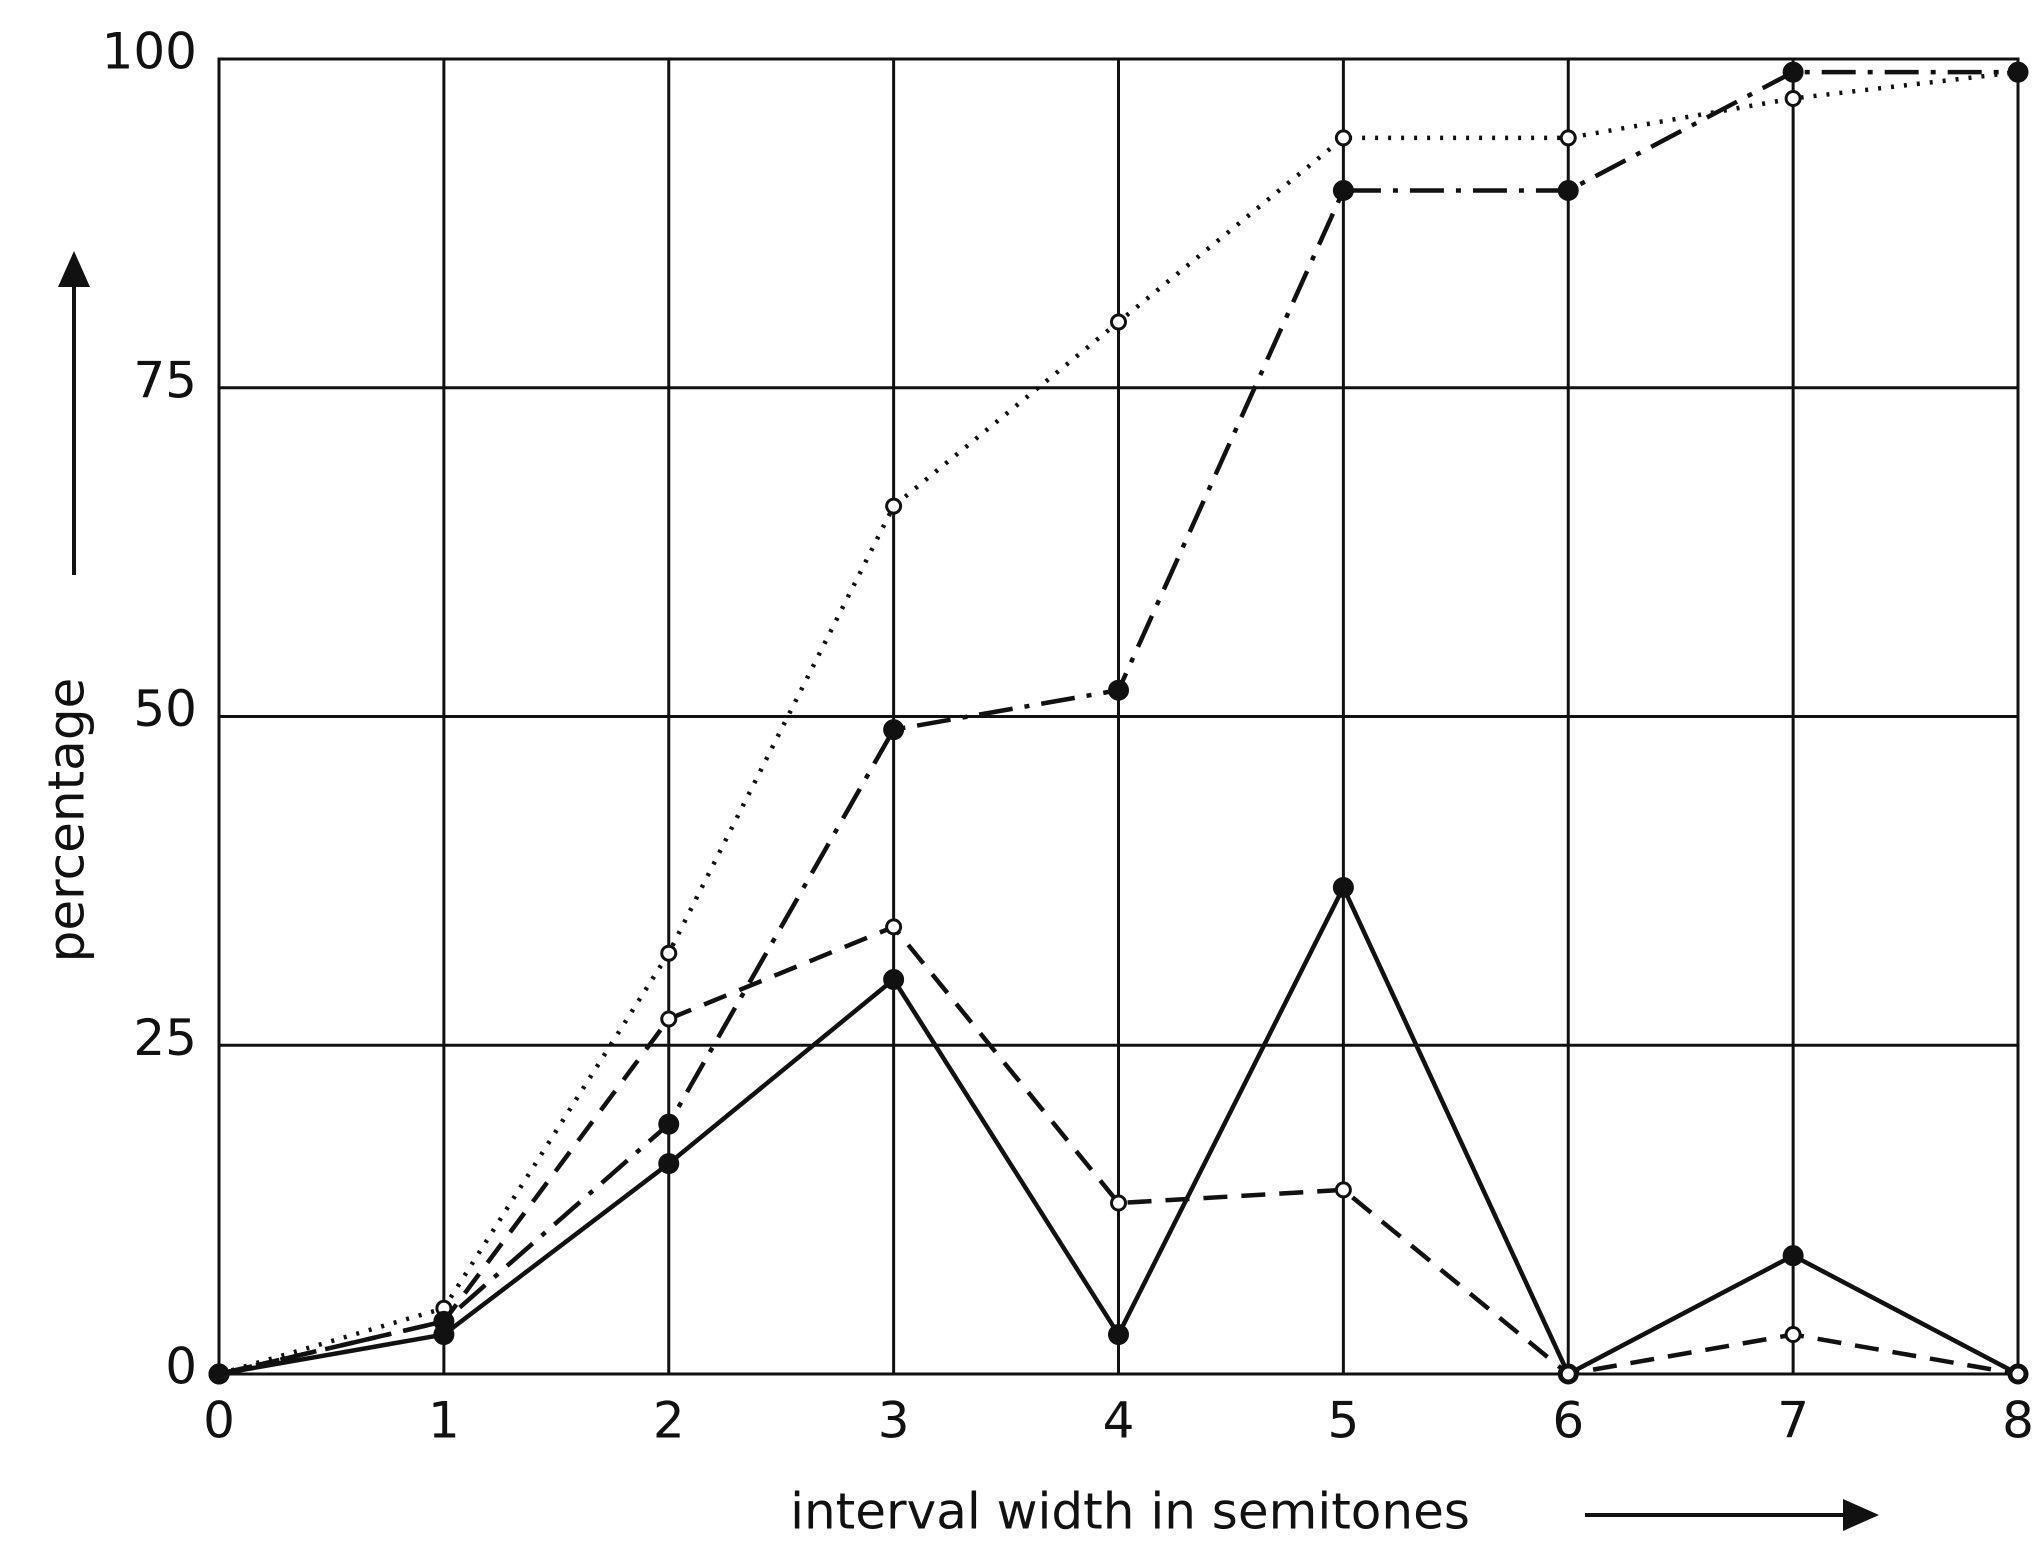 This screenshot has width=2042, height=1560. What do you see at coordinates (894, 1421) in the screenshot?
I see `x-tick-label: 3` at bounding box center [894, 1421].